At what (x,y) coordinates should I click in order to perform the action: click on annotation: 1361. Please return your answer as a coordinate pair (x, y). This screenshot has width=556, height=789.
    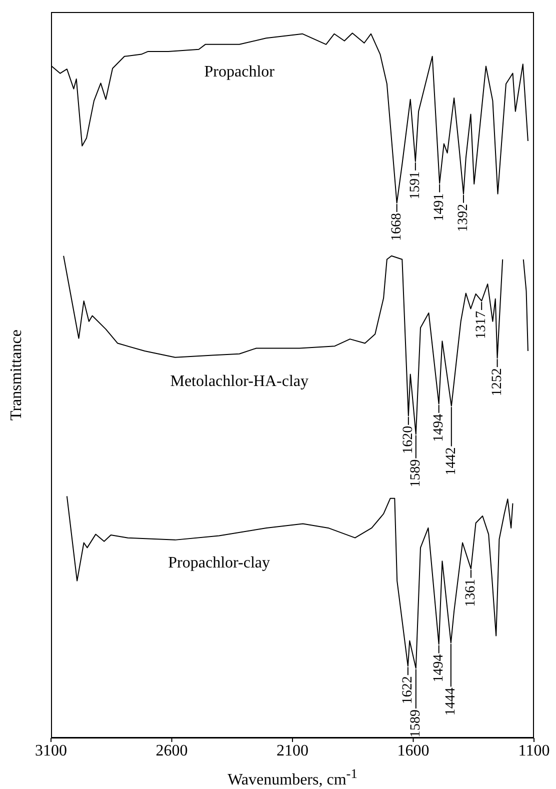
    Looking at the image, I should click on (470, 592).